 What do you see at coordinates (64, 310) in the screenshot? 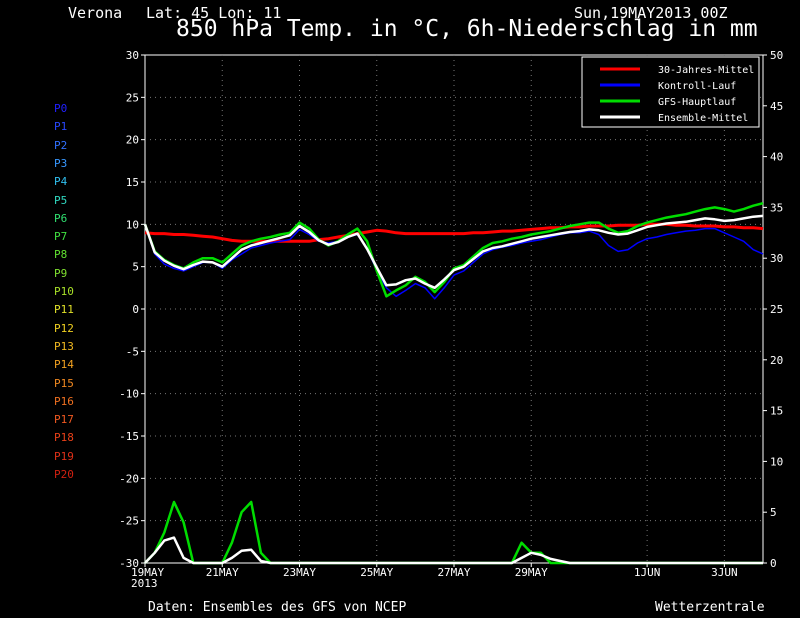
I see `member-label: P11` at bounding box center [64, 310].